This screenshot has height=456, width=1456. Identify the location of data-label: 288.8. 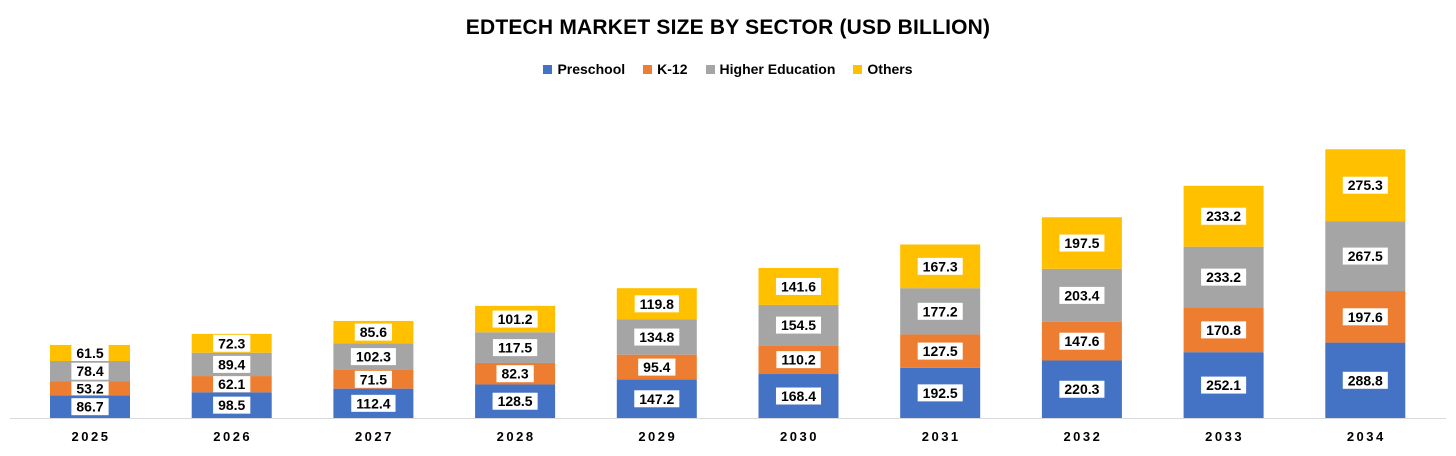
(1365, 380).